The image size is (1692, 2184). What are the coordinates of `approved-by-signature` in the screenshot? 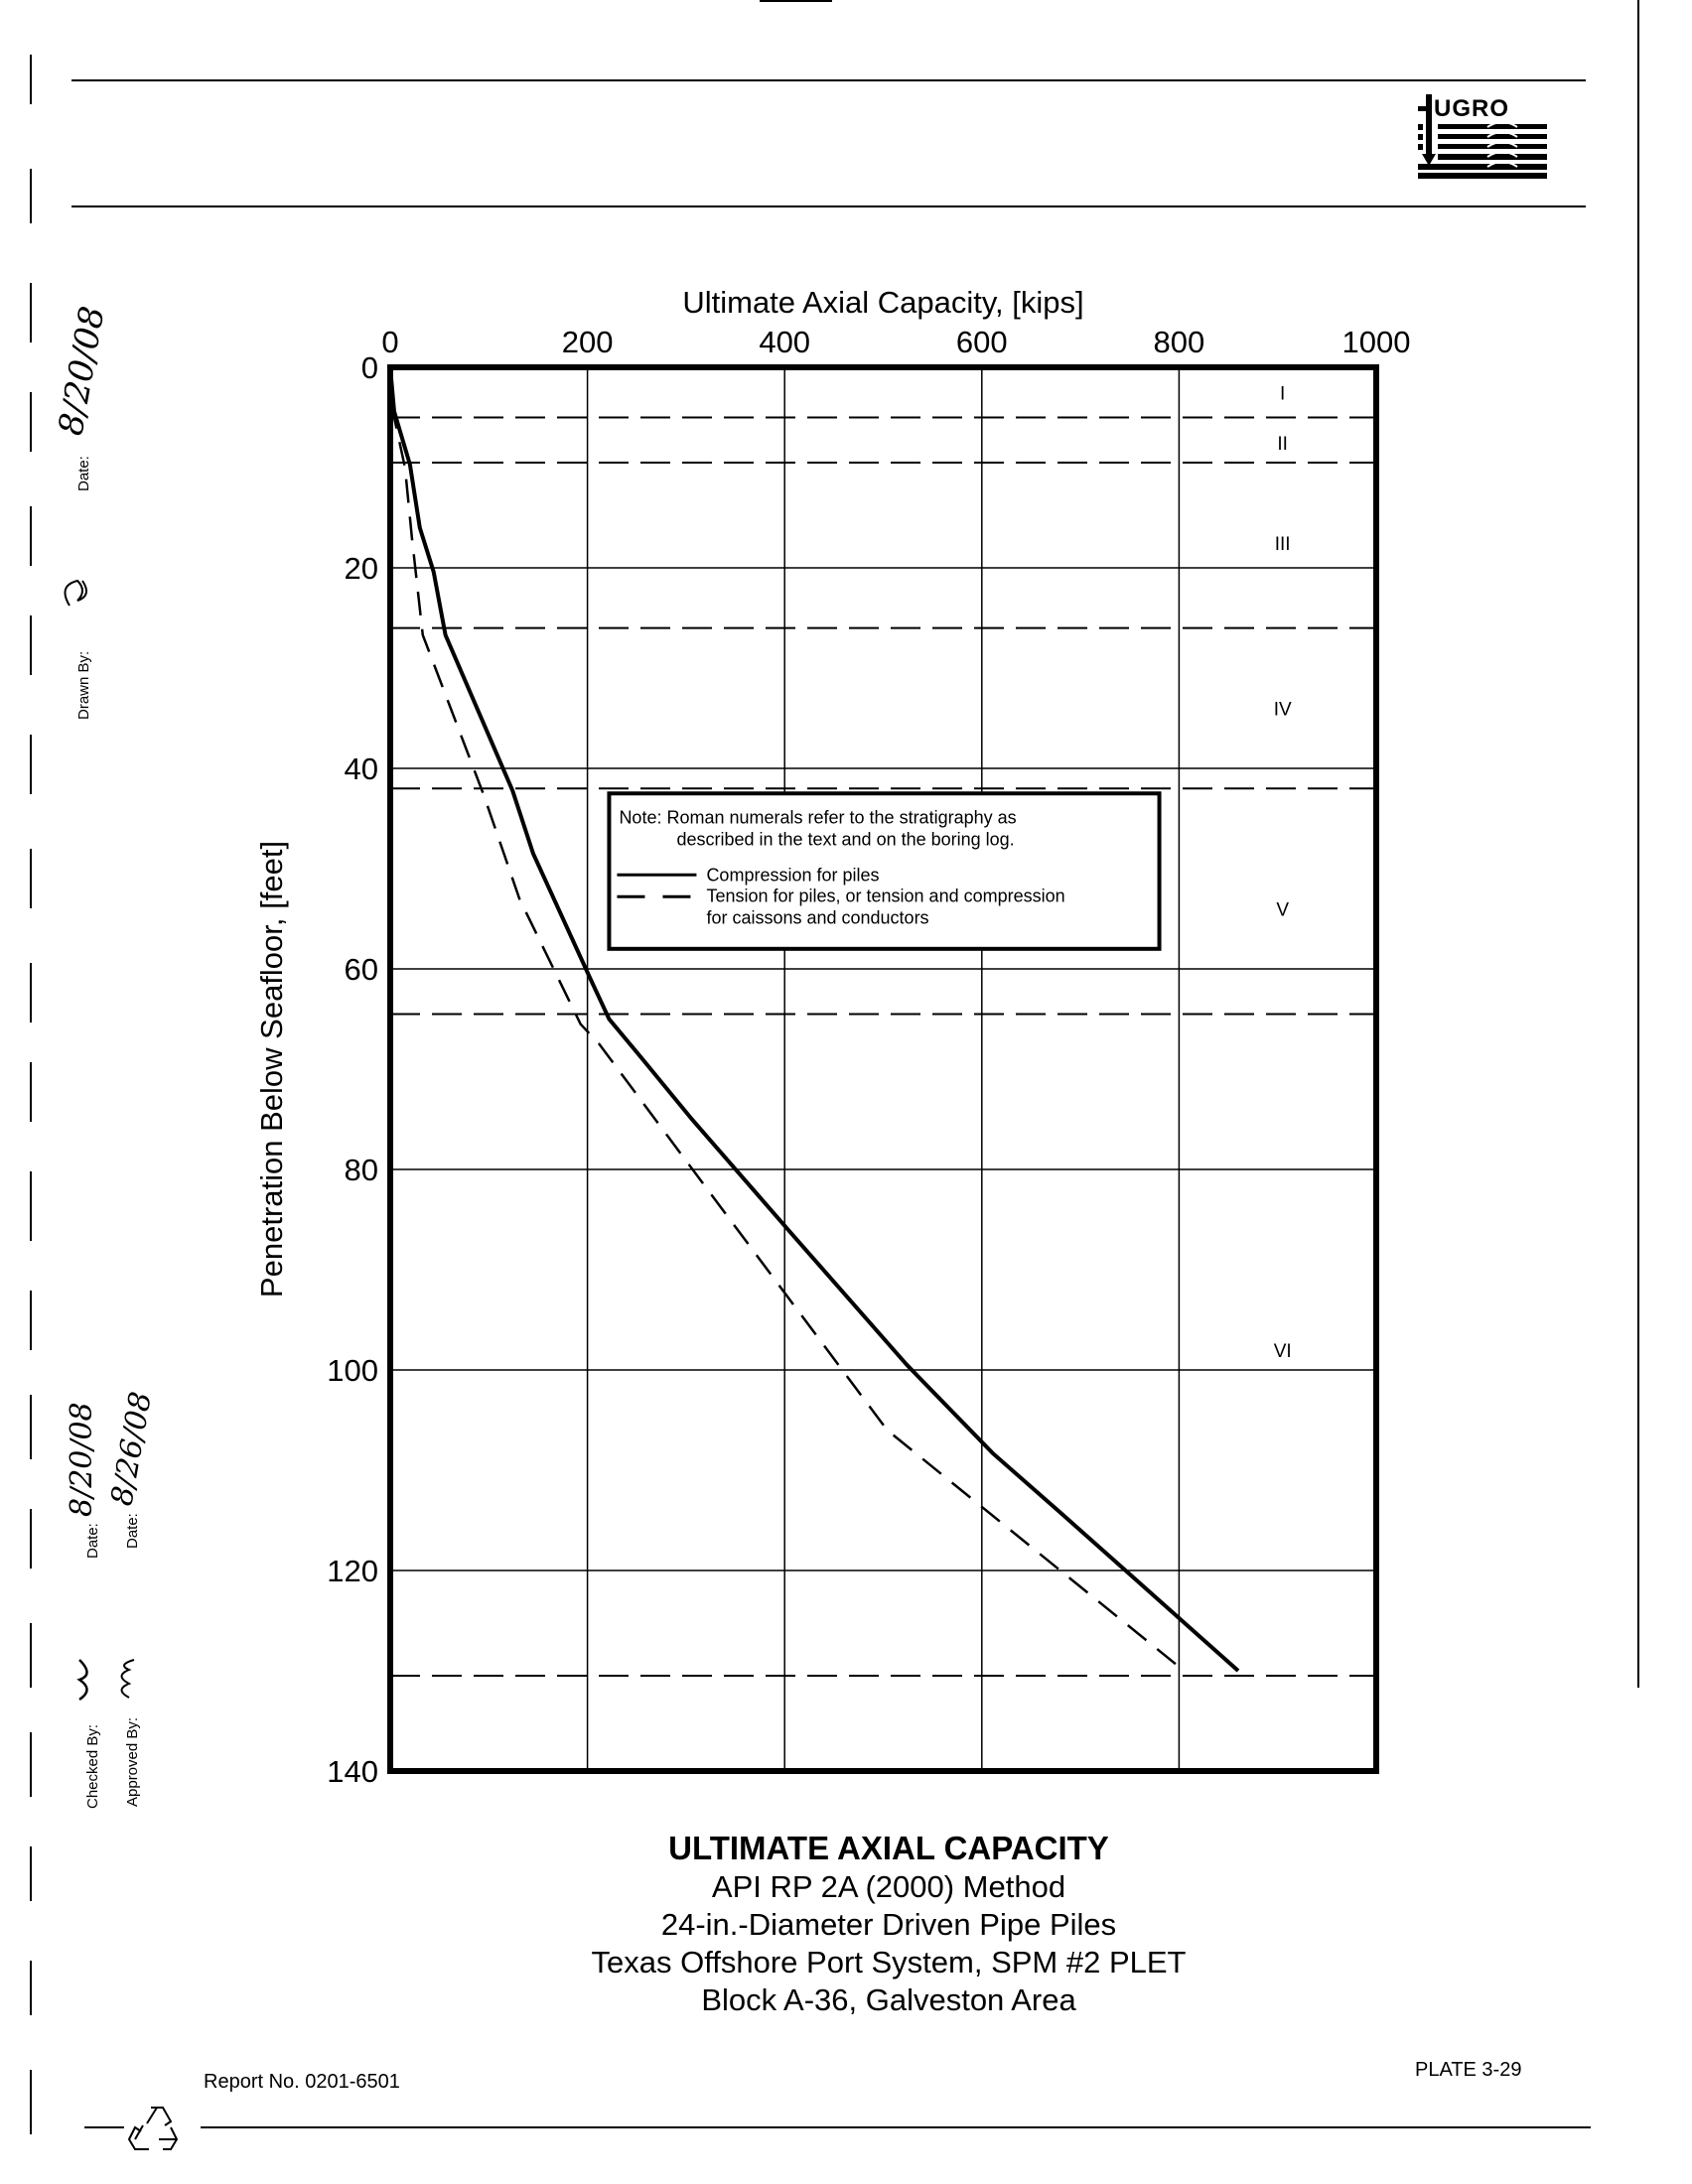 It's located at (127, 1679).